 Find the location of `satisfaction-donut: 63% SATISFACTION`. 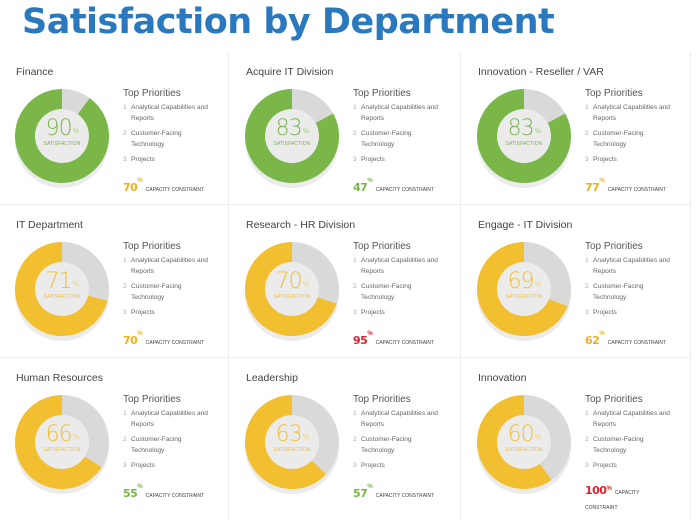

satisfaction-donut: 63% SATISFACTION is located at coordinates (294, 446).